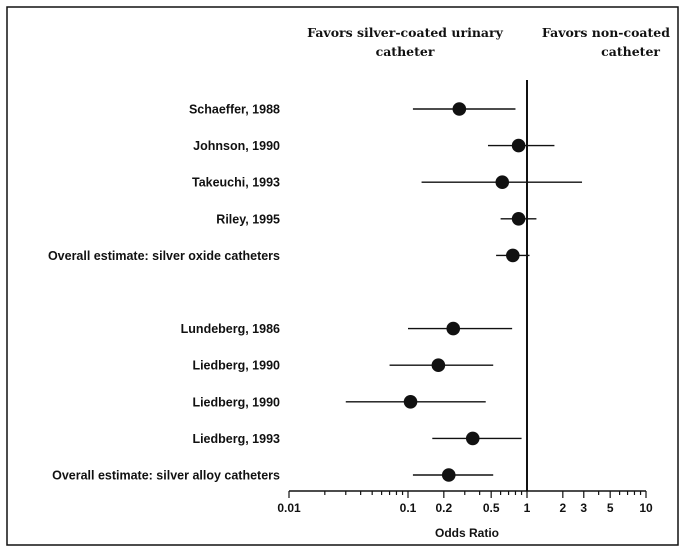 The width and height of the screenshot is (685, 554). Describe the element at coordinates (405, 51) in the screenshot. I see `header-left-line-2: catheter` at that location.